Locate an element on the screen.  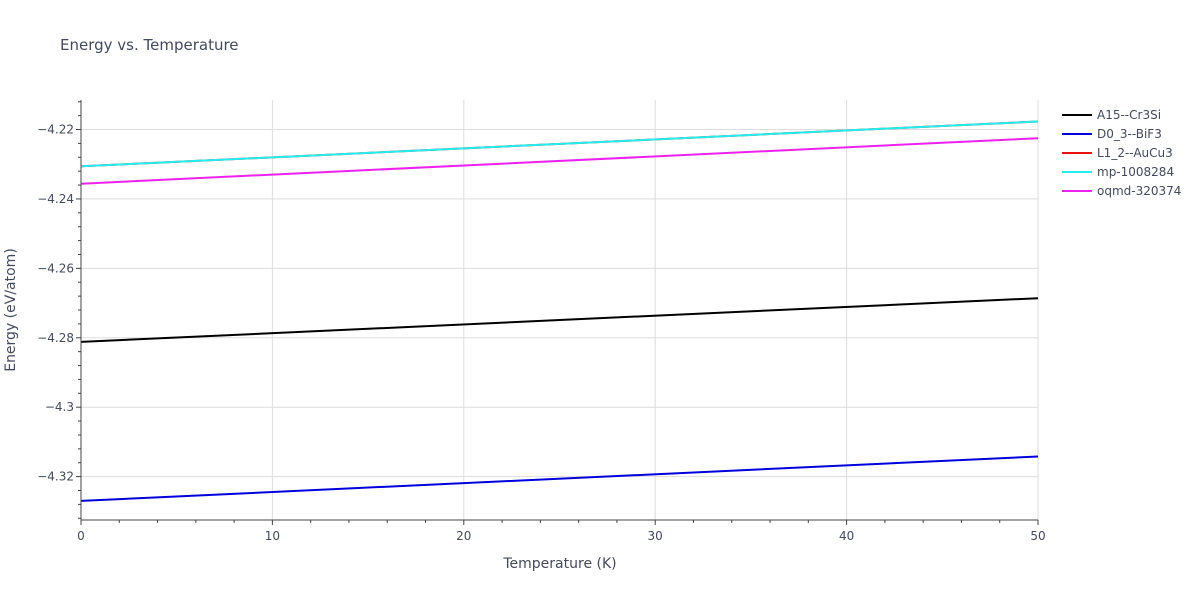
x-tick-label: 40 is located at coordinates (846, 536).